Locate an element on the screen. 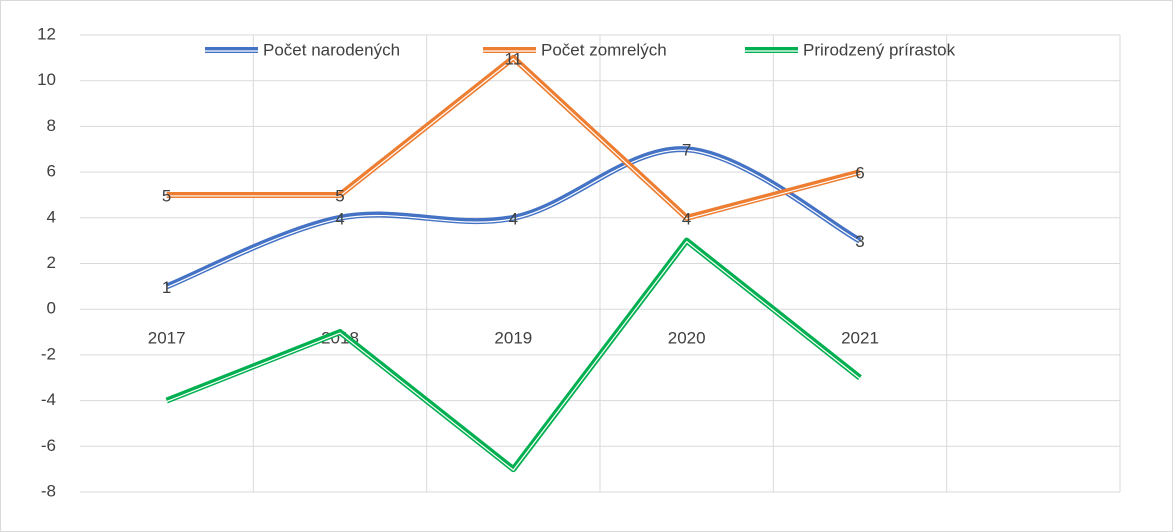 The height and width of the screenshot is (532, 1173). y-tick-label: 6 is located at coordinates (51, 171).